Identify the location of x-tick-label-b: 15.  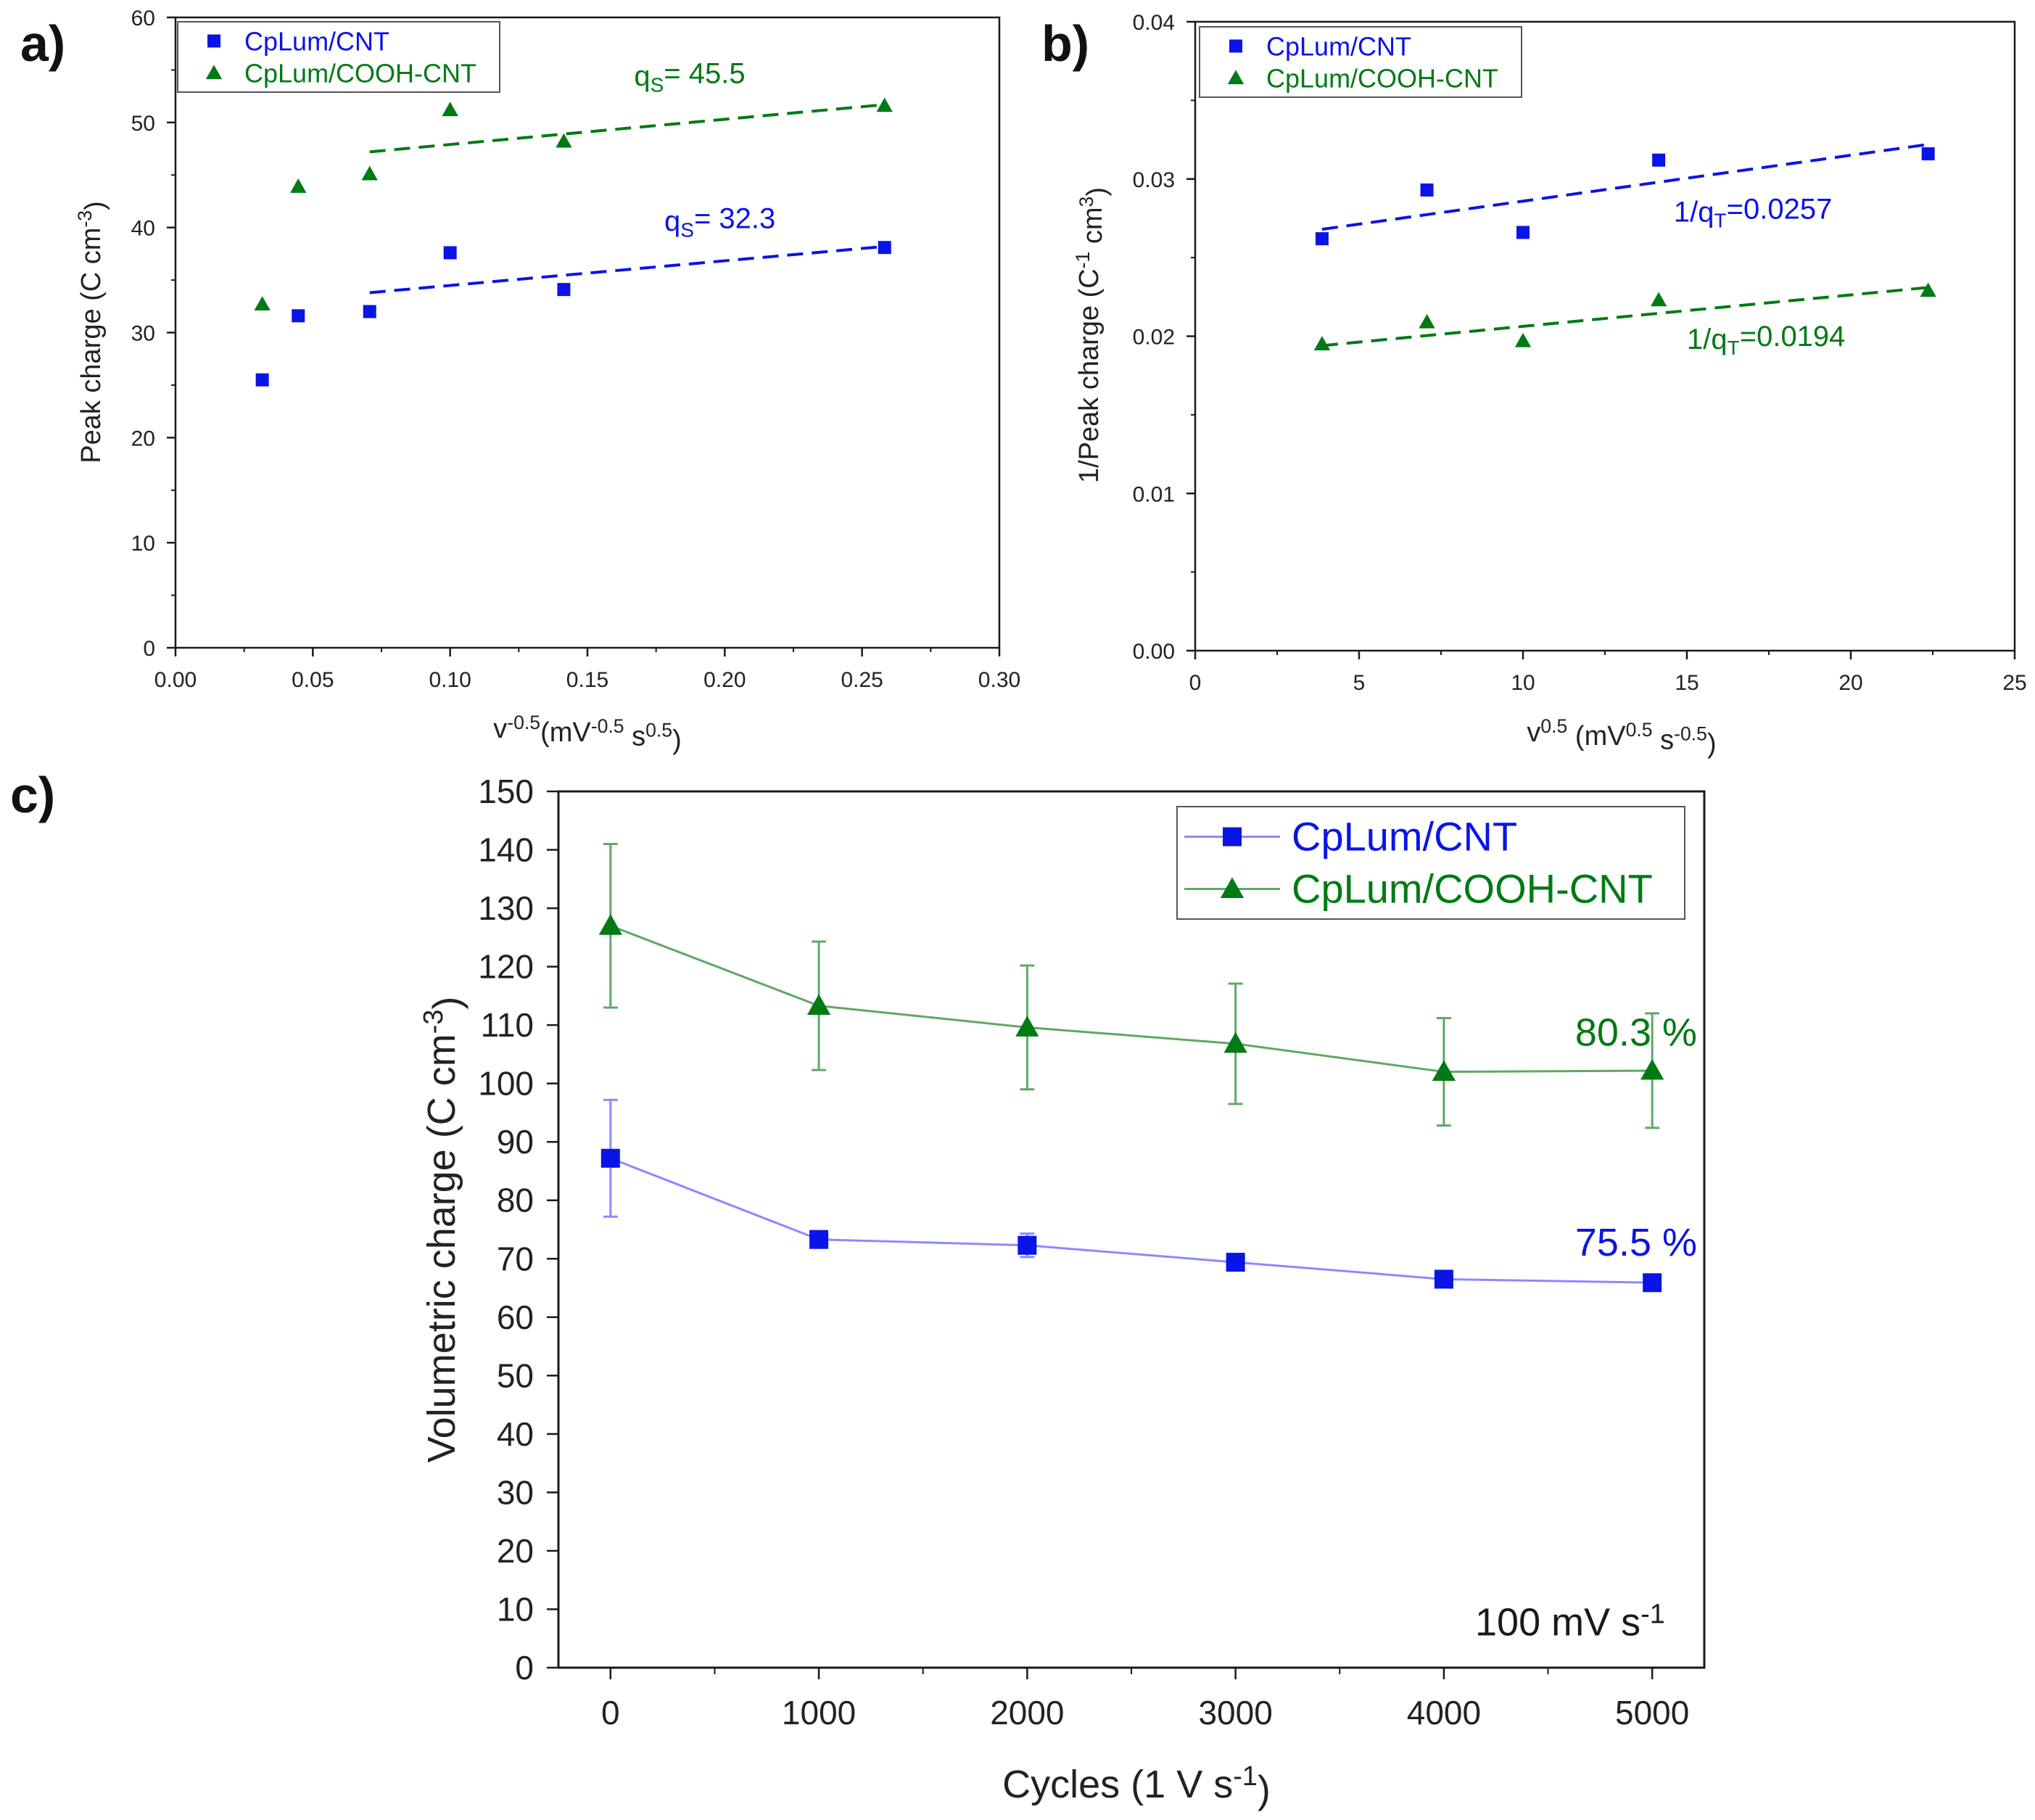
(1686, 683).